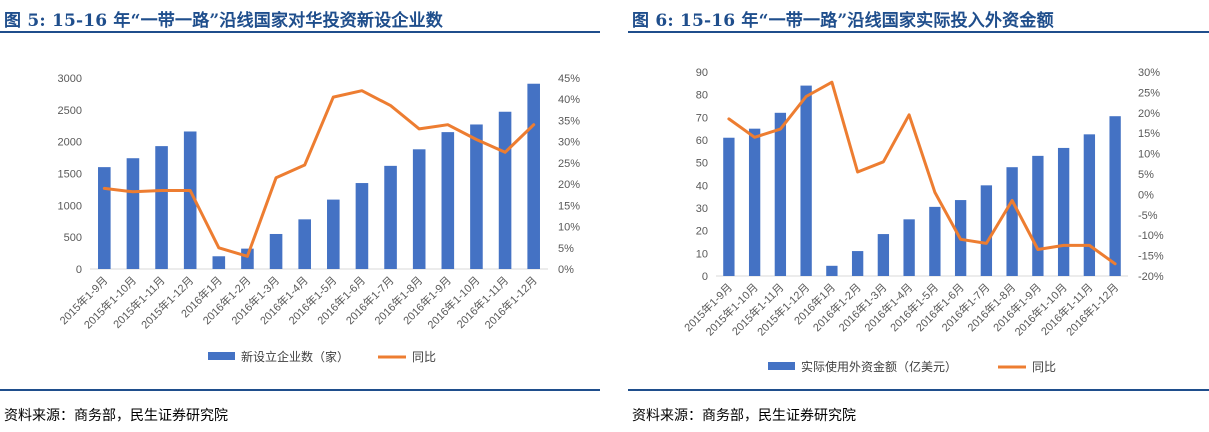 This screenshot has width=1209, height=432. What do you see at coordinates (70, 206) in the screenshot?
I see `y-left-tick-label: 1000` at bounding box center [70, 206].